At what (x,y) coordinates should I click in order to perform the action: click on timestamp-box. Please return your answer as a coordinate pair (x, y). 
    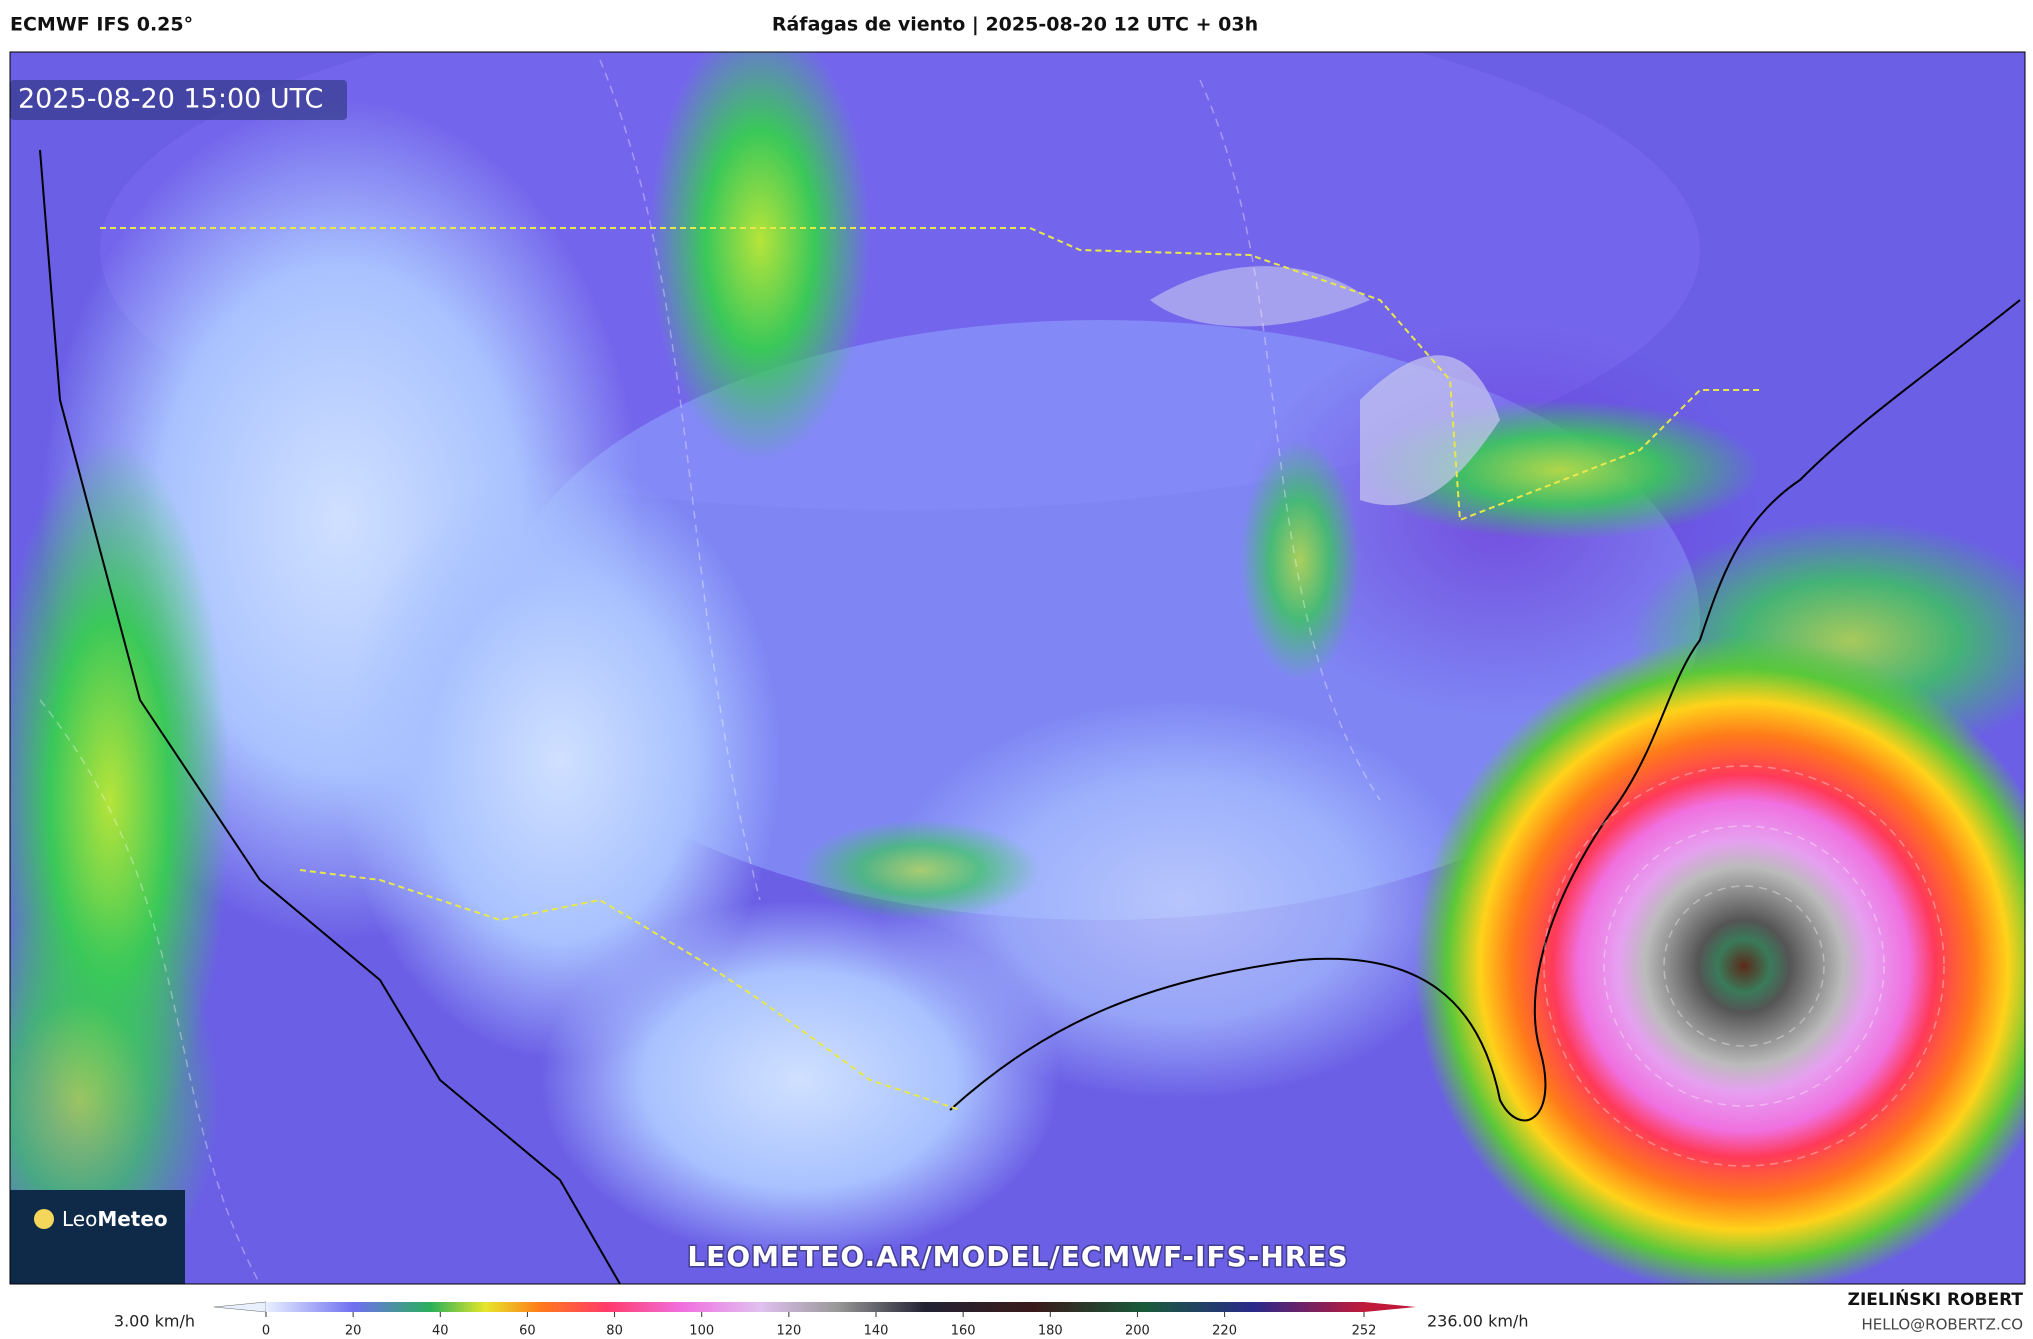
    Looking at the image, I should click on (178, 100).